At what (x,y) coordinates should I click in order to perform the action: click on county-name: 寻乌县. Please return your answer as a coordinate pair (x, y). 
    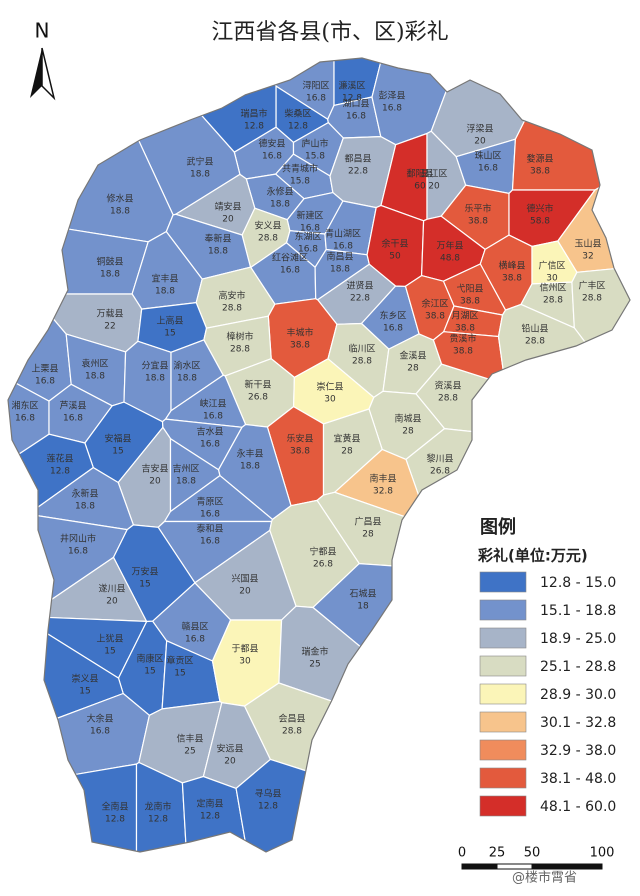
    Looking at the image, I should click on (267, 794).